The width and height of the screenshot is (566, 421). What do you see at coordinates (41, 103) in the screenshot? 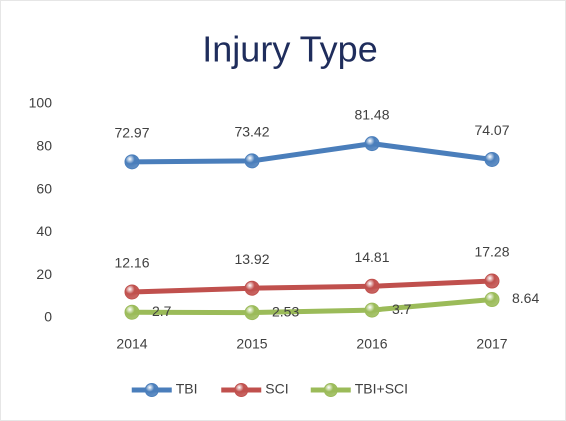
I see `y-tick-label: 100` at bounding box center [41, 103].